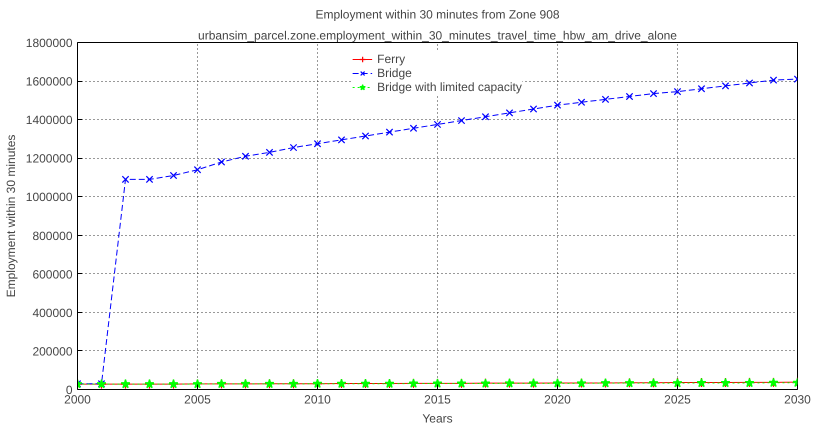  Describe the element at coordinates (52, 313) in the screenshot. I see `y-tick-label: 400000` at that location.